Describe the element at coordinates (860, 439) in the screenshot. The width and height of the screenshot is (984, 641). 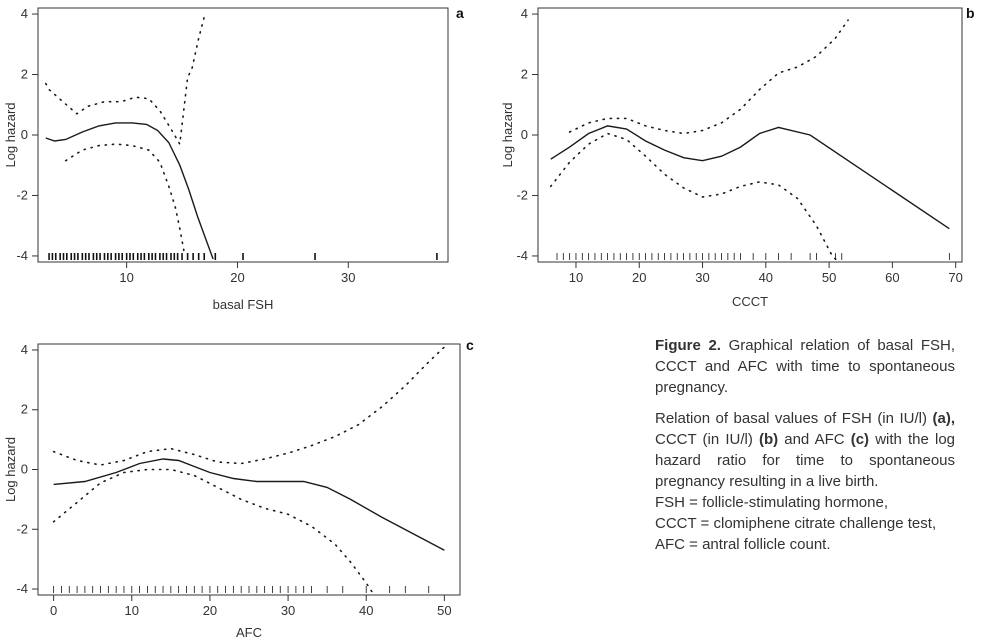
I see `caption-tag-c: (c)` at that location.